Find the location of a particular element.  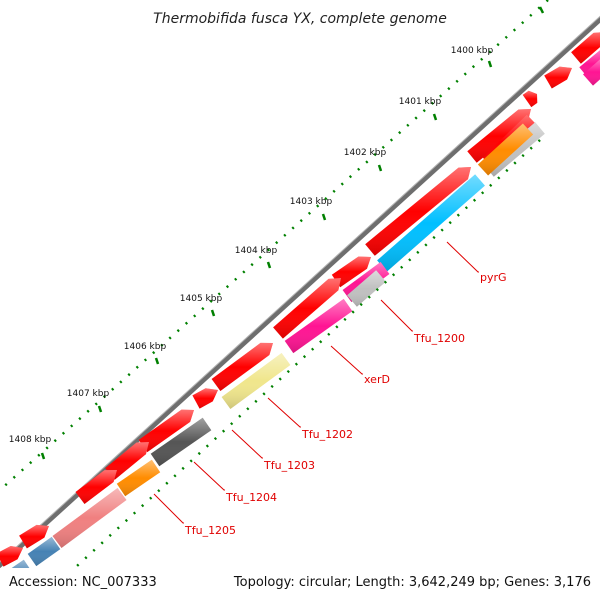

gene-label-text: Tfu_1203 is located at coordinates (289, 465).